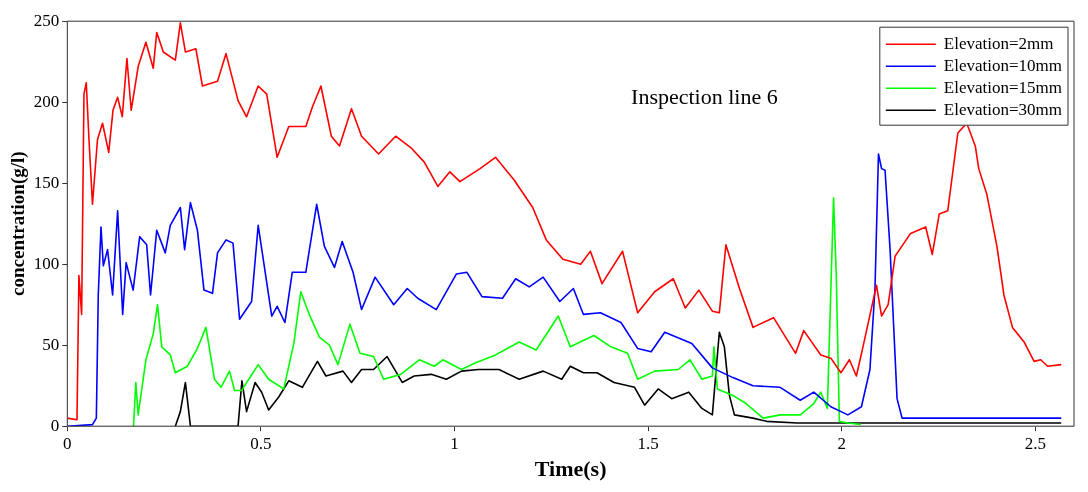 This screenshot has width=1088, height=492. I want to click on x-tick-label: 1.5, so click(648, 443).